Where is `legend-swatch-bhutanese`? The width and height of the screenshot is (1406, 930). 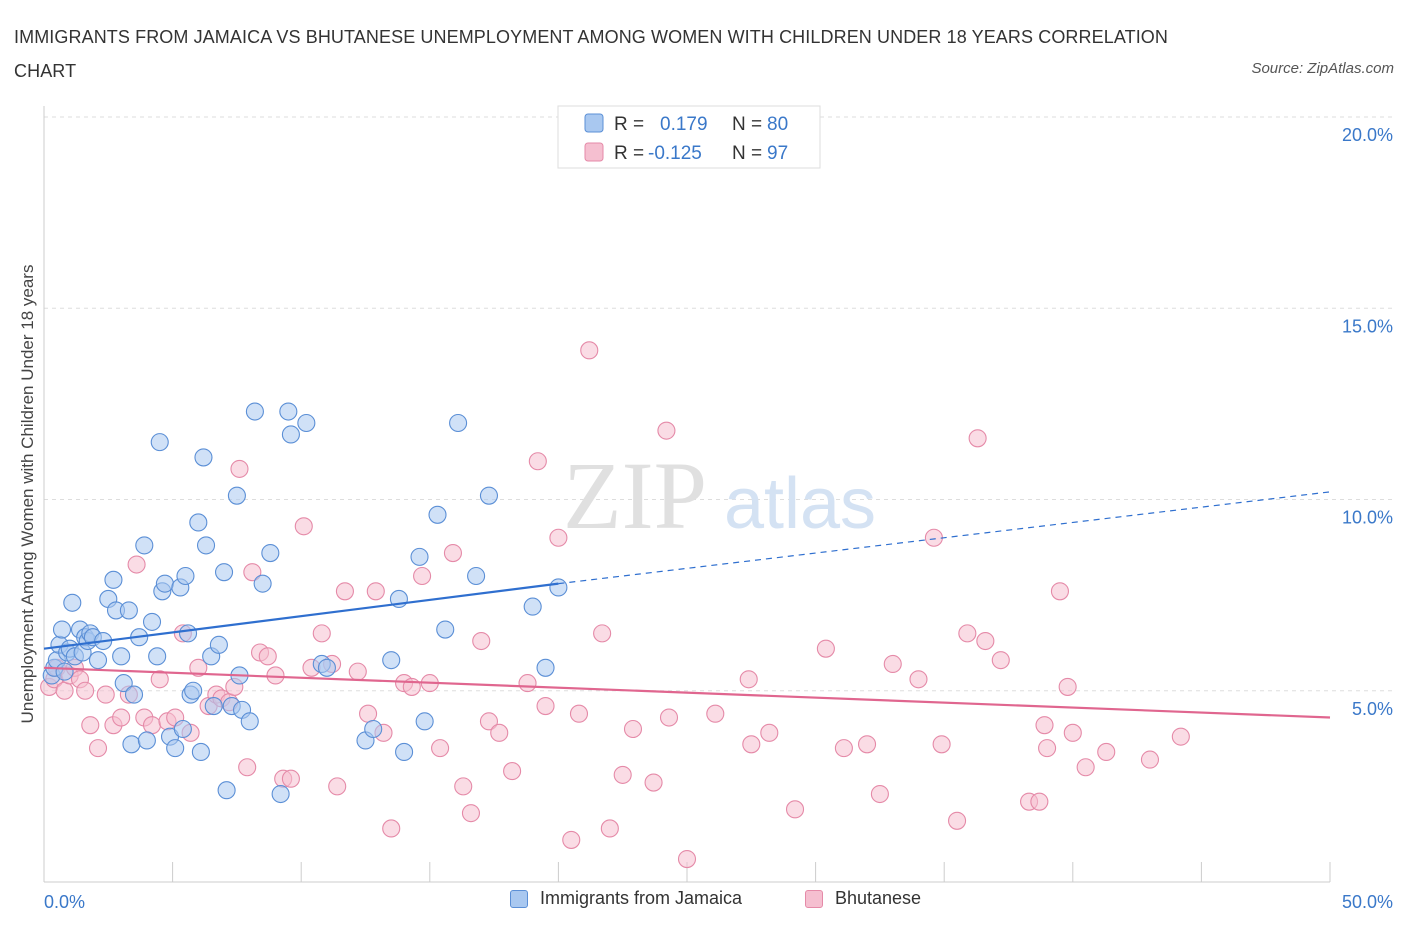 legend-swatch-bhutanese is located at coordinates (814, 898).